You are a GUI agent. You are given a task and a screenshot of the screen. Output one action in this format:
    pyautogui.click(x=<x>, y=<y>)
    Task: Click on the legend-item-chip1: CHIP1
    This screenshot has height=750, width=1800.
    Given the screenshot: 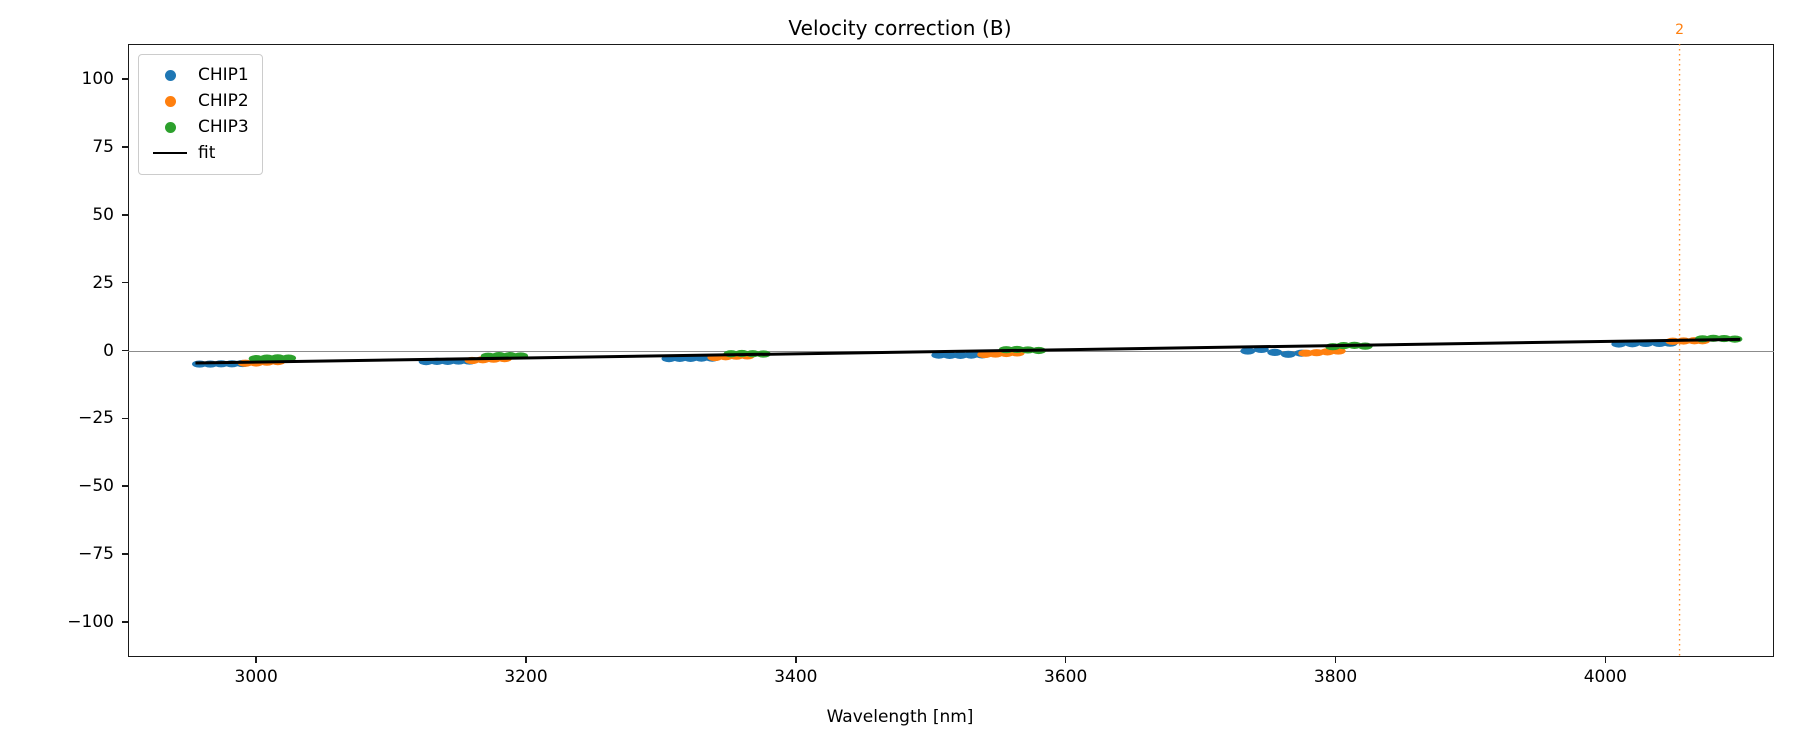 What is the action you would take?
    pyautogui.click(x=199, y=75)
    